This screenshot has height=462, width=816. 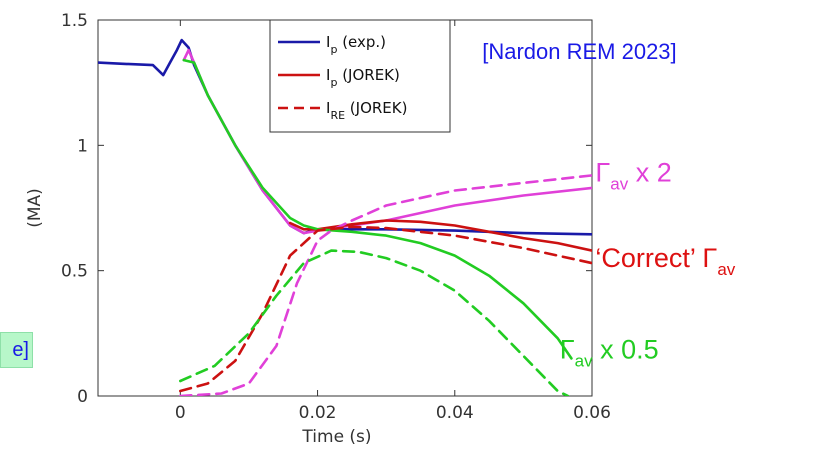 I want to click on y-tick-label: 1.5, so click(x=74, y=21).